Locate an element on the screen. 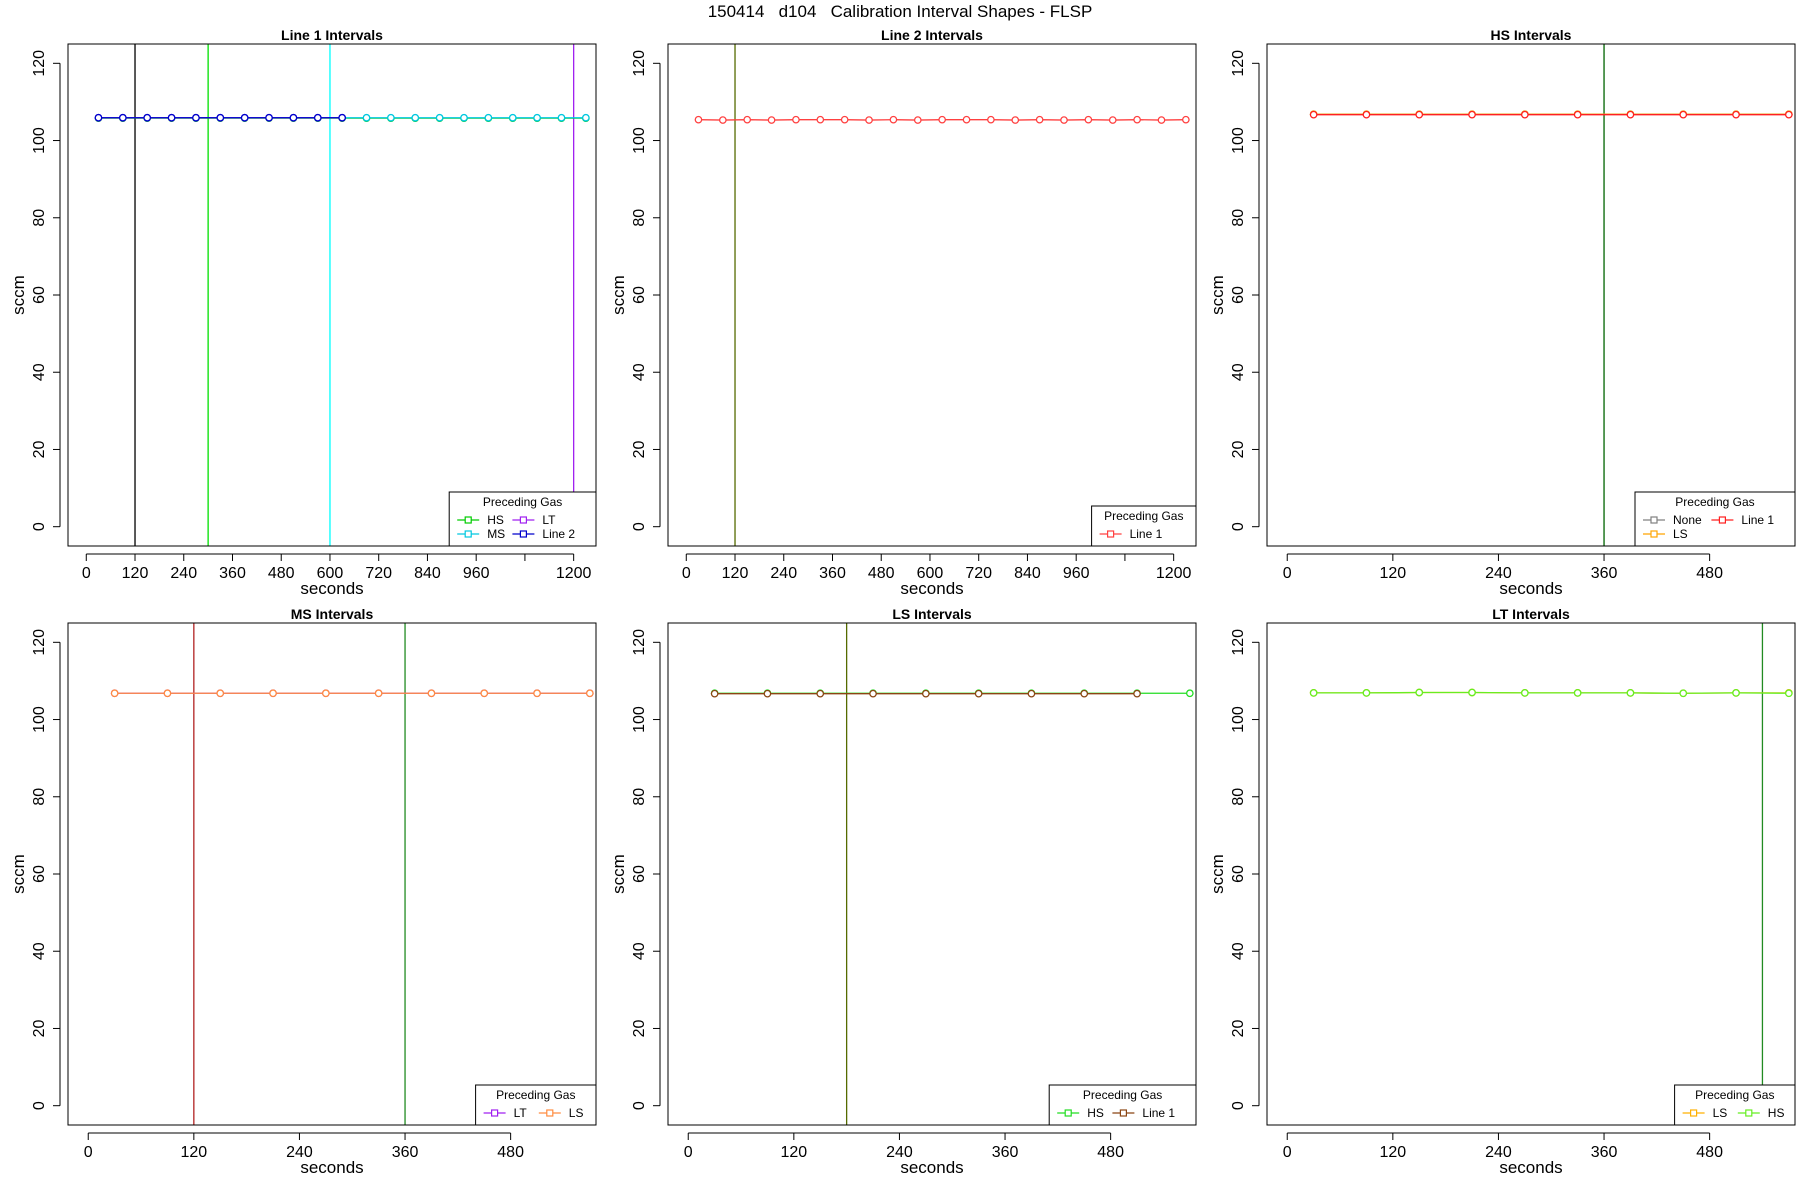 The height and width of the screenshot is (1200, 1800). chart-title: Line 1 Intervals is located at coordinates (332, 35).